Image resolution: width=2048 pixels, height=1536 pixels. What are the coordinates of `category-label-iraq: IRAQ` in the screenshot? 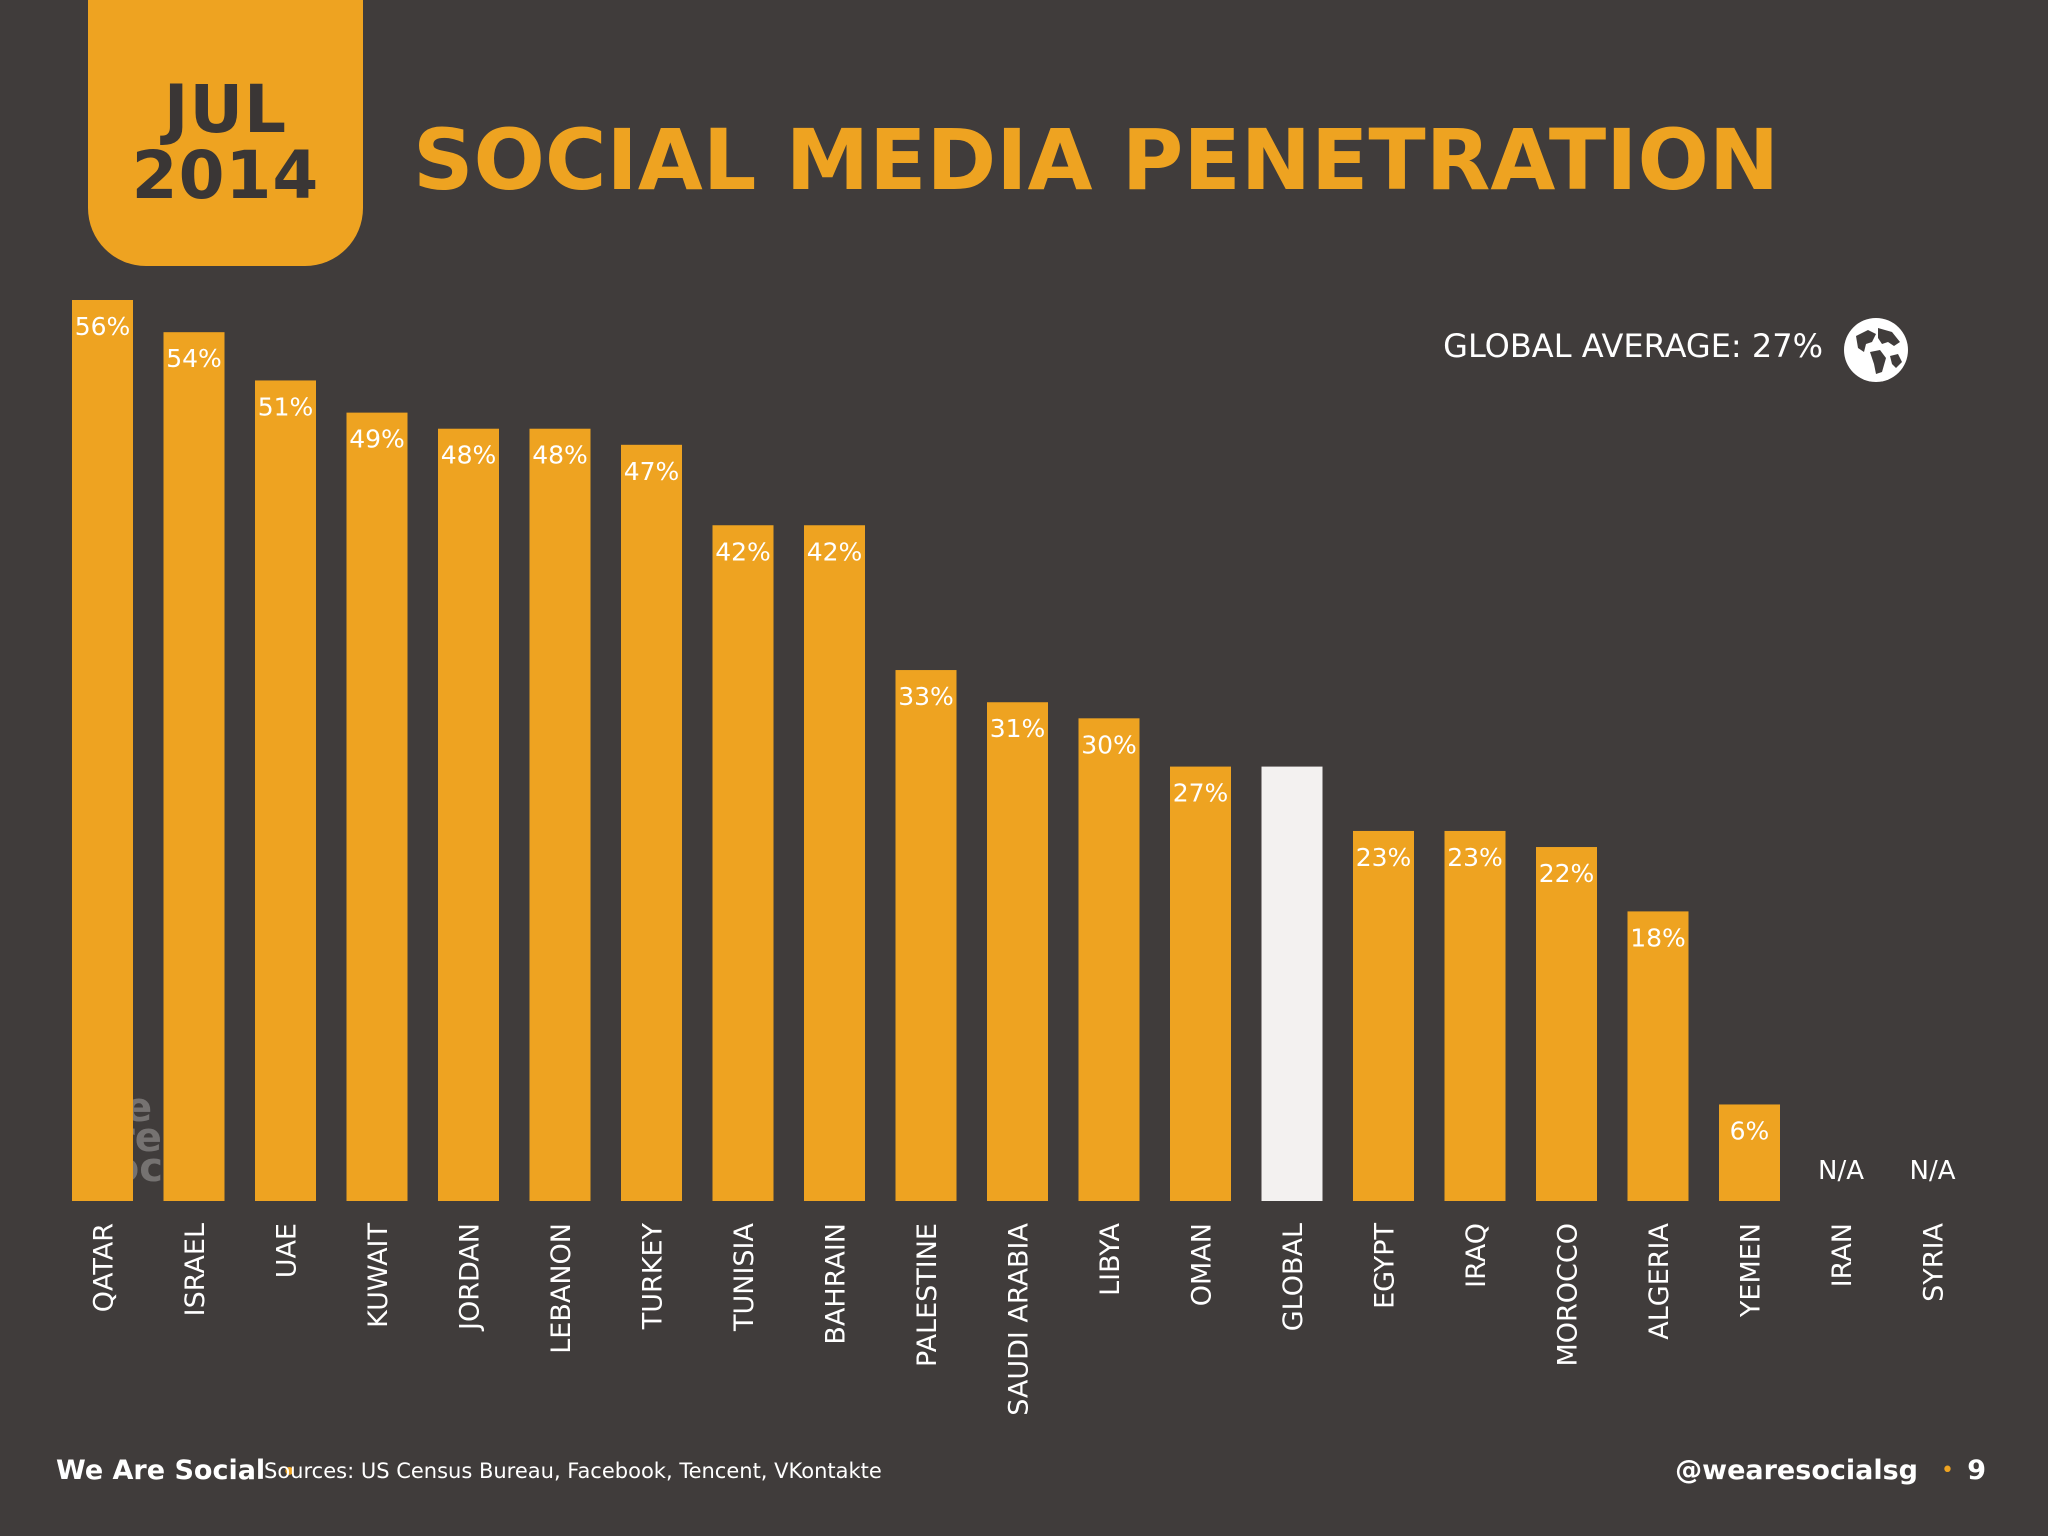 It's located at (1476, 1255).